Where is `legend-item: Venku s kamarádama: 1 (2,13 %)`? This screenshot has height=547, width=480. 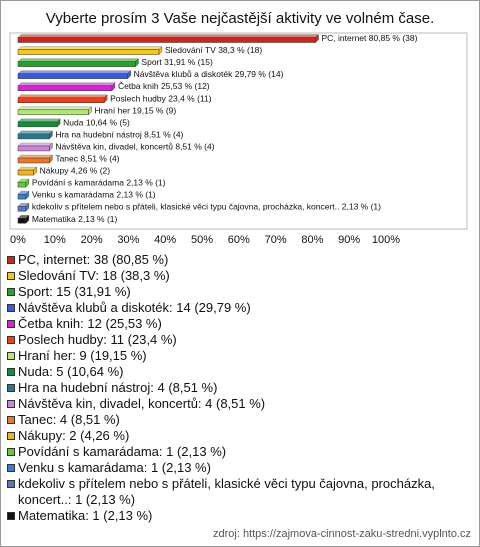 legend-item: Venku s kamarádama: 1 (2,13 %) is located at coordinates (238, 468).